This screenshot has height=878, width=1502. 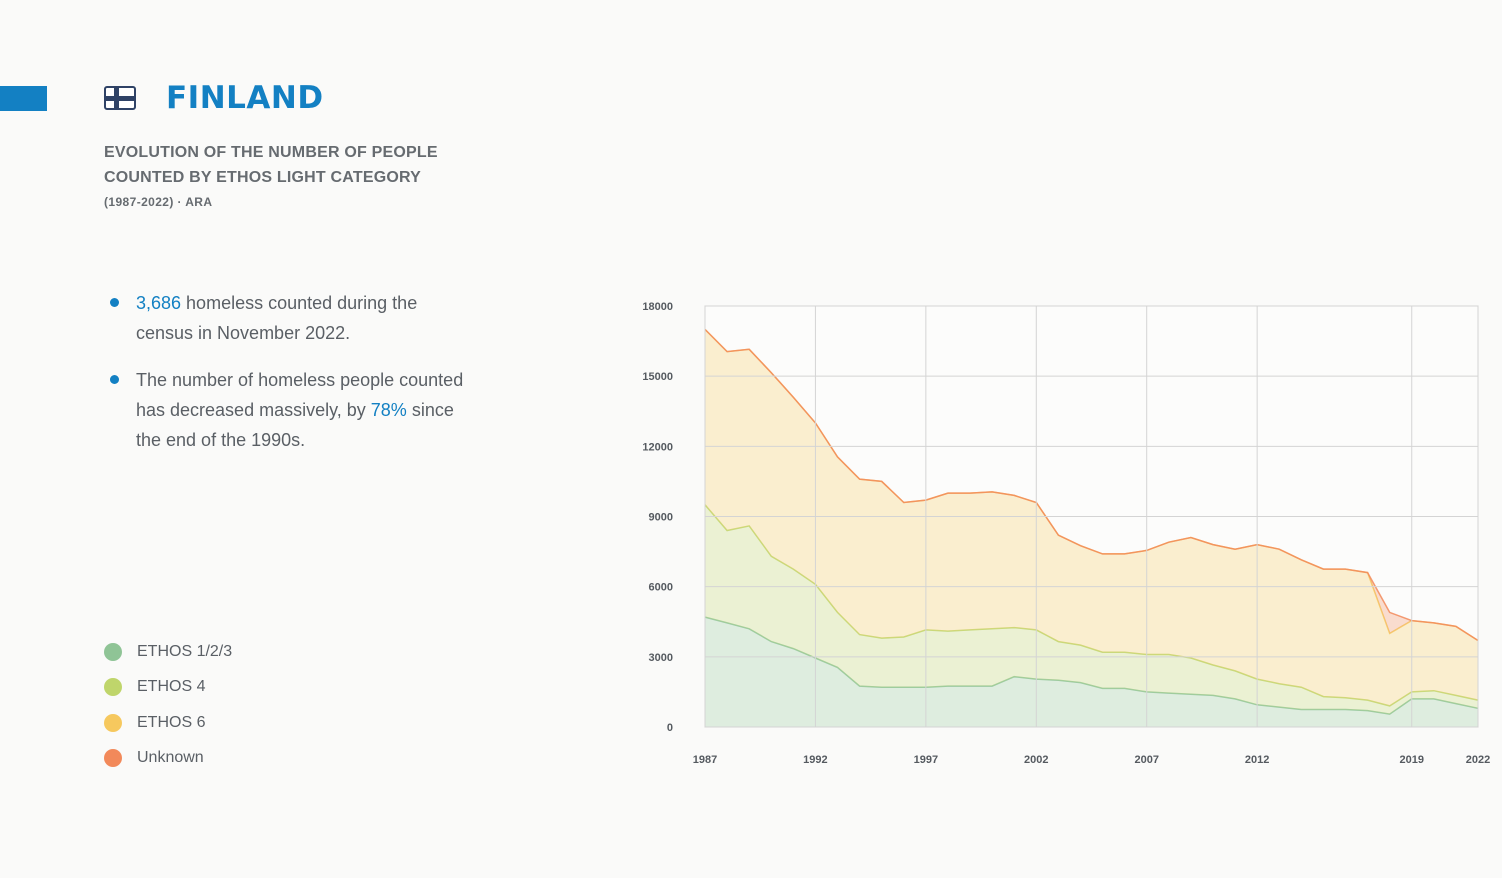 I want to click on finland-flag-icon, so click(x=120, y=98).